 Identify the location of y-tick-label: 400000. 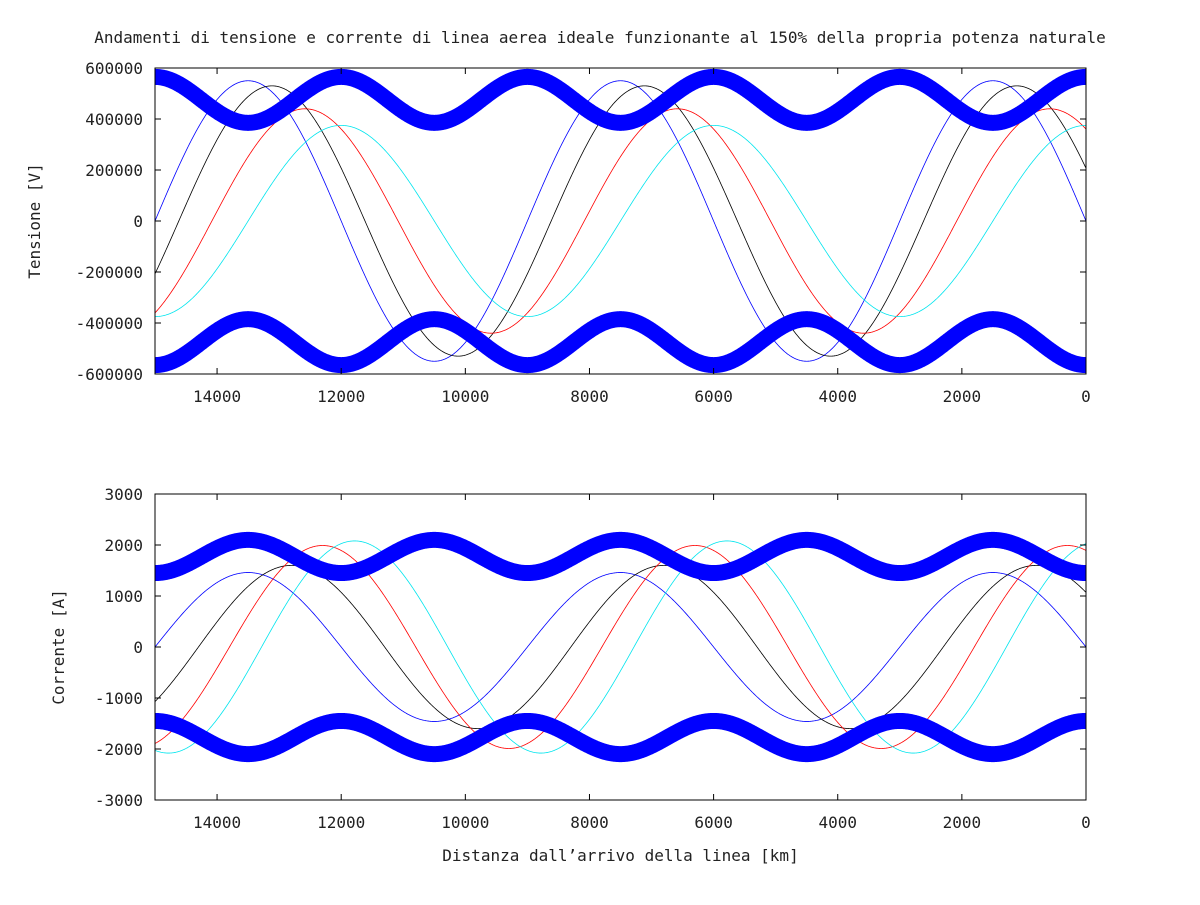
(114, 119).